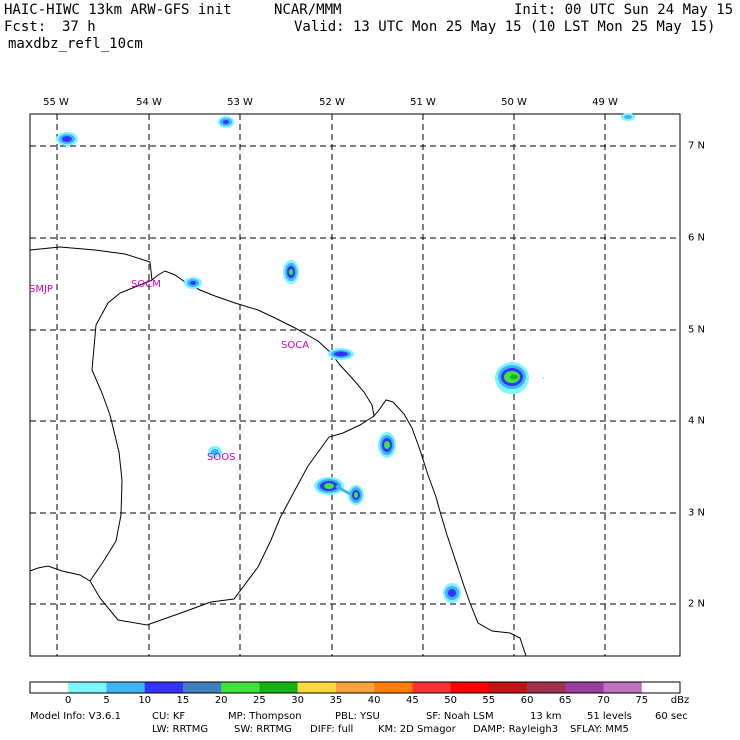  Describe the element at coordinates (263, 729) in the screenshot. I see `model-info-item: SW: RRTMG` at that location.